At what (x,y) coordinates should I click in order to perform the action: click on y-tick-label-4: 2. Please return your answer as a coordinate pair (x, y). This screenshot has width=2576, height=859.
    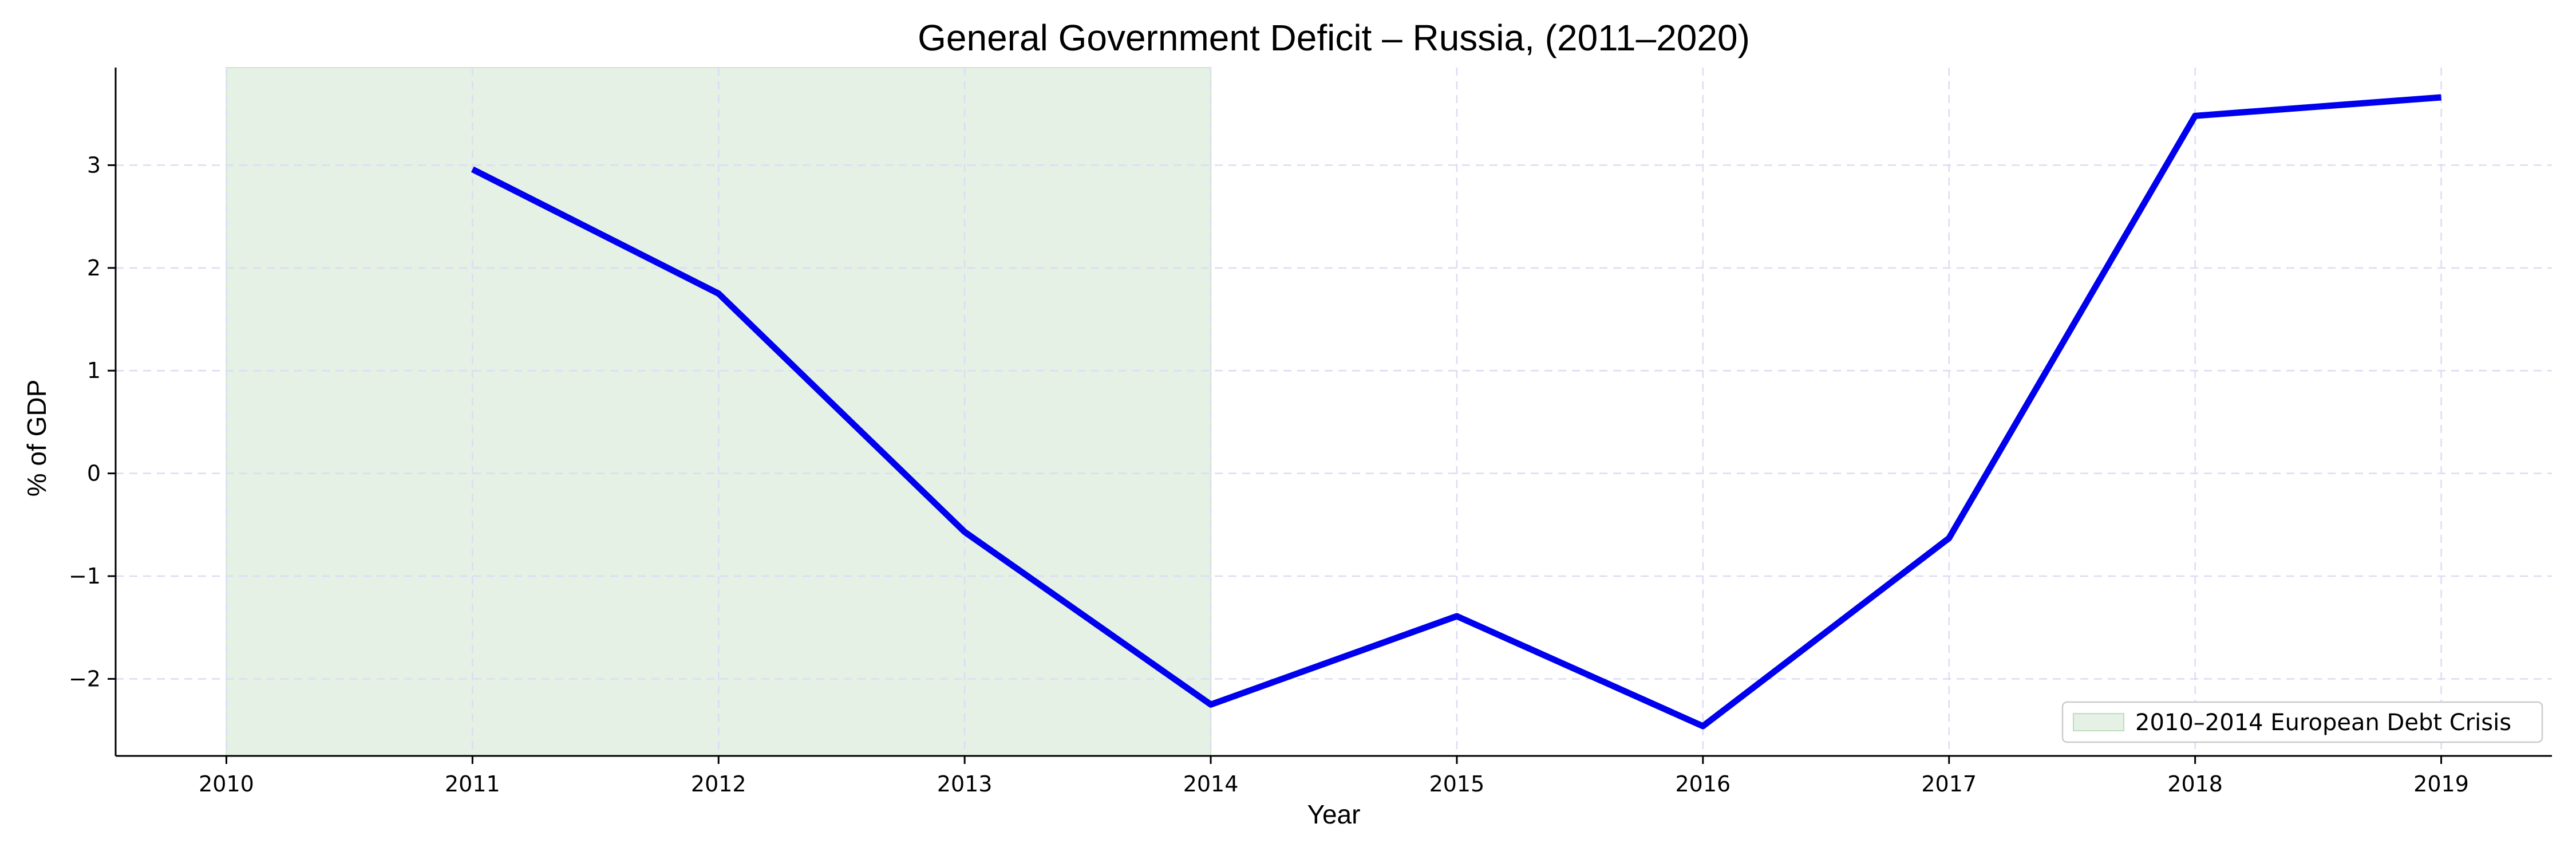
    Looking at the image, I should click on (94, 268).